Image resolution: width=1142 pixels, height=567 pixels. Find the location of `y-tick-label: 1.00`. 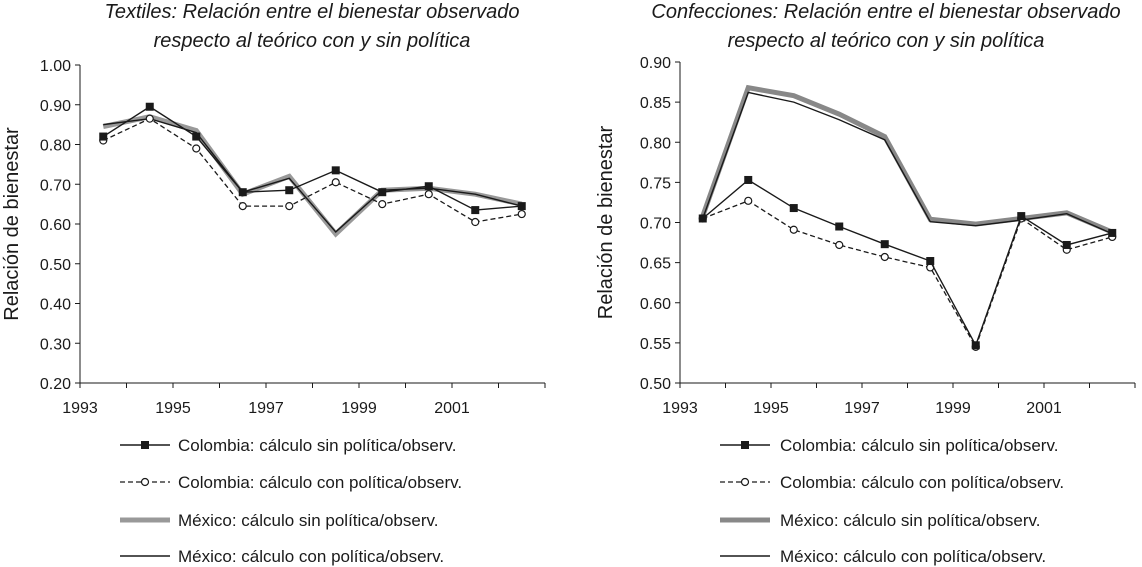

y-tick-label: 1.00 is located at coordinates (55, 66).